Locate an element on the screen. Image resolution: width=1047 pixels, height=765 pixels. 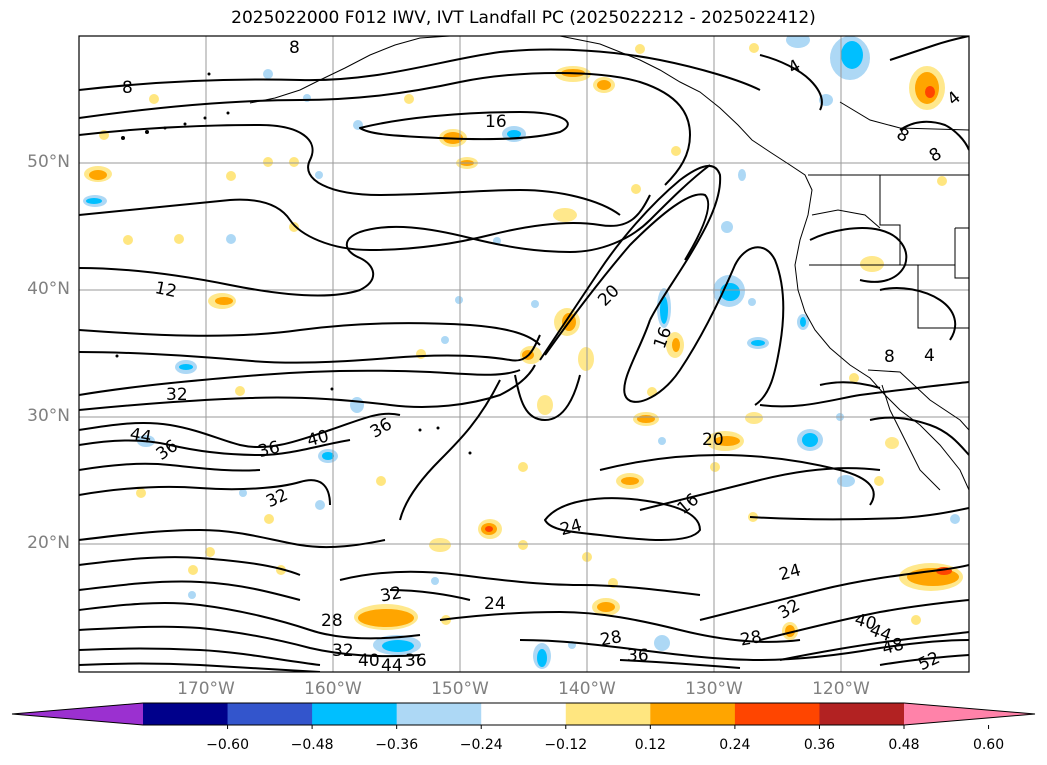
colorbar-tick-label: 0.36 is located at coordinates (819, 745).